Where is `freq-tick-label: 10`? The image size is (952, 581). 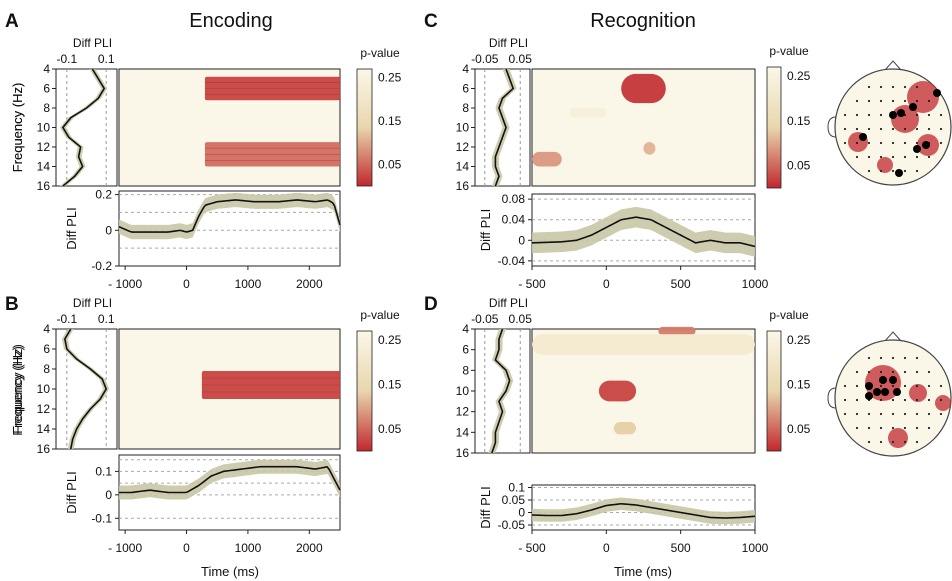
freq-tick-label: 10 is located at coordinates (463, 391).